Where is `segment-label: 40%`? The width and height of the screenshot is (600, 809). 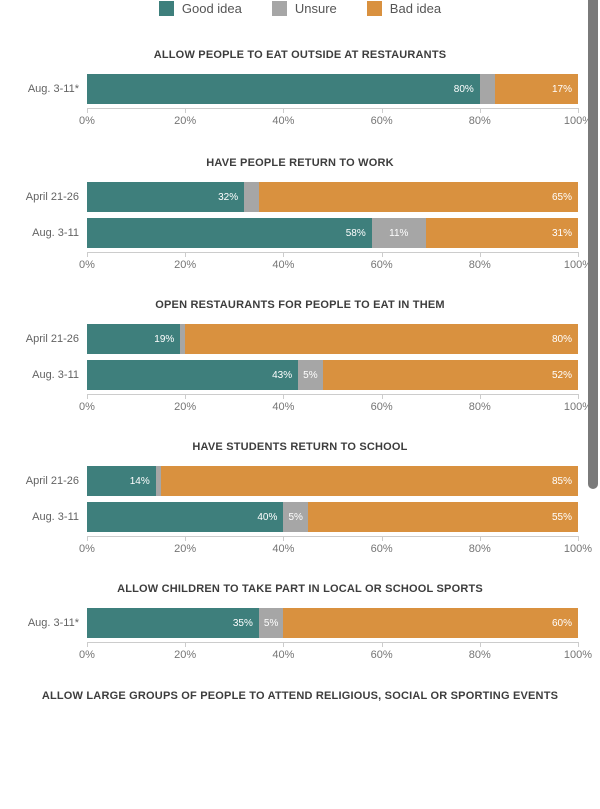
segment-label: 40% is located at coordinates (267, 517).